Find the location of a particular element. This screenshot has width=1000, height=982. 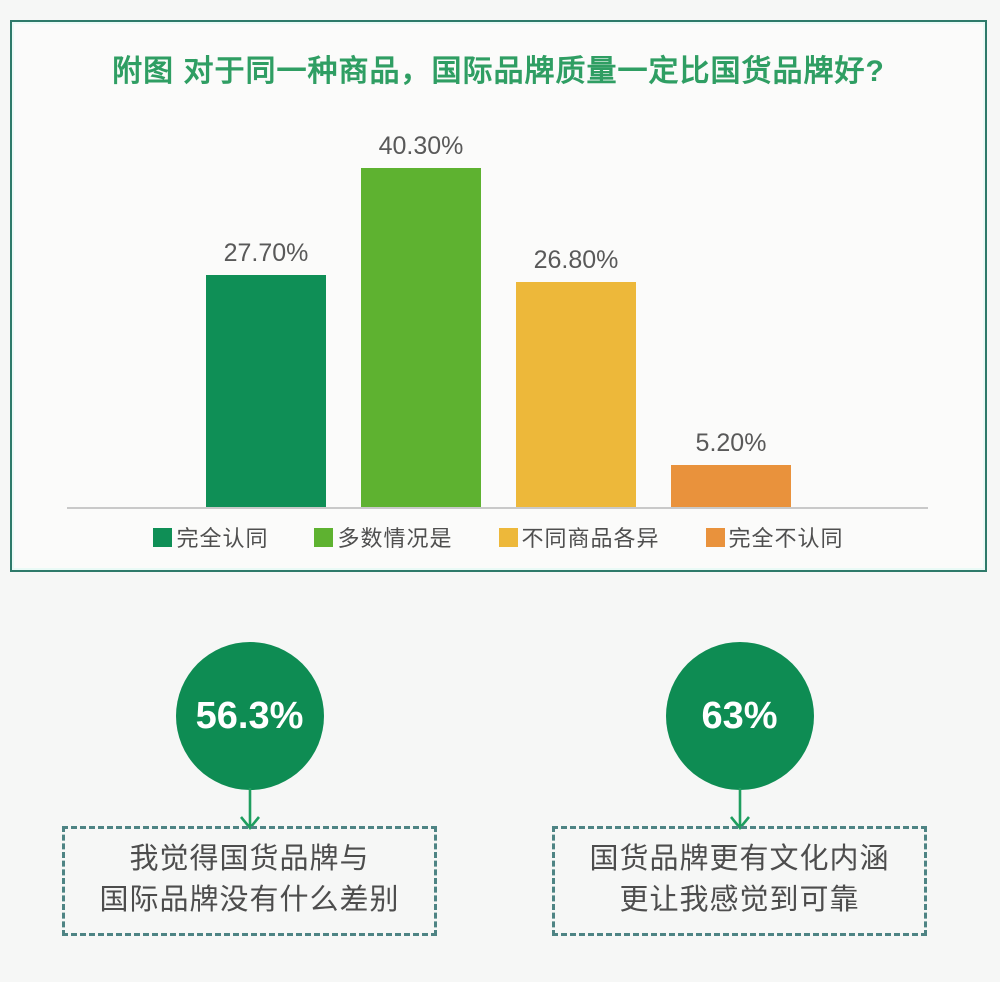

bar-value-label: 5.20% is located at coordinates (731, 443).